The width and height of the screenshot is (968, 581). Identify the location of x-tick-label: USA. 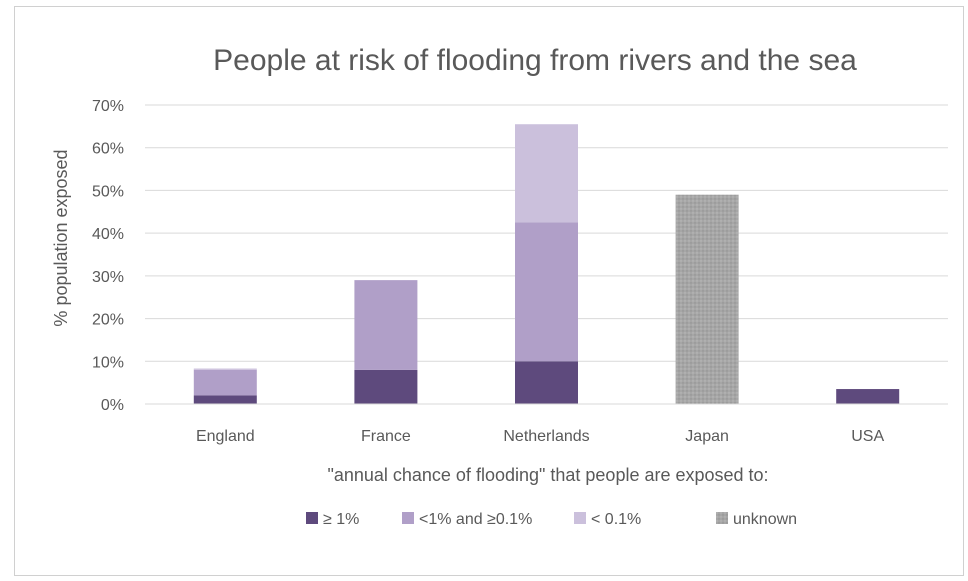
(867, 436).